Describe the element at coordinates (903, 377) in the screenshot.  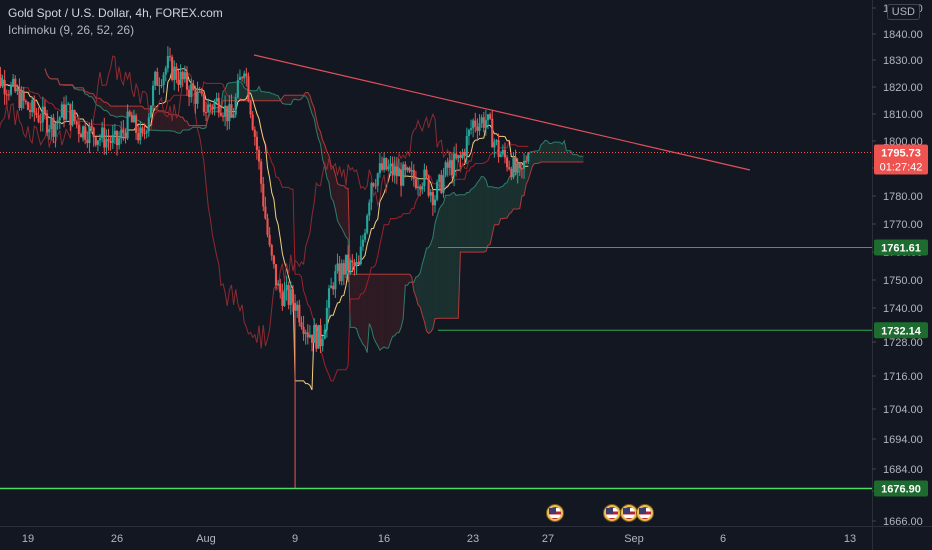
I see `price-tick-label: 1716.00` at that location.